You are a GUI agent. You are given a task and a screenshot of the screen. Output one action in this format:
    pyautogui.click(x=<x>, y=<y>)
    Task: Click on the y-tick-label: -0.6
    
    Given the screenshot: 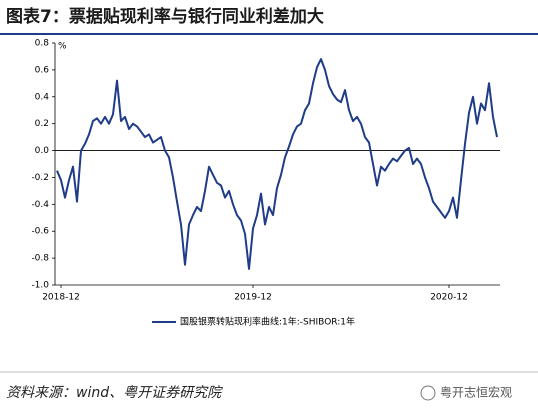 What is the action you would take?
    pyautogui.click(x=40, y=232)
    